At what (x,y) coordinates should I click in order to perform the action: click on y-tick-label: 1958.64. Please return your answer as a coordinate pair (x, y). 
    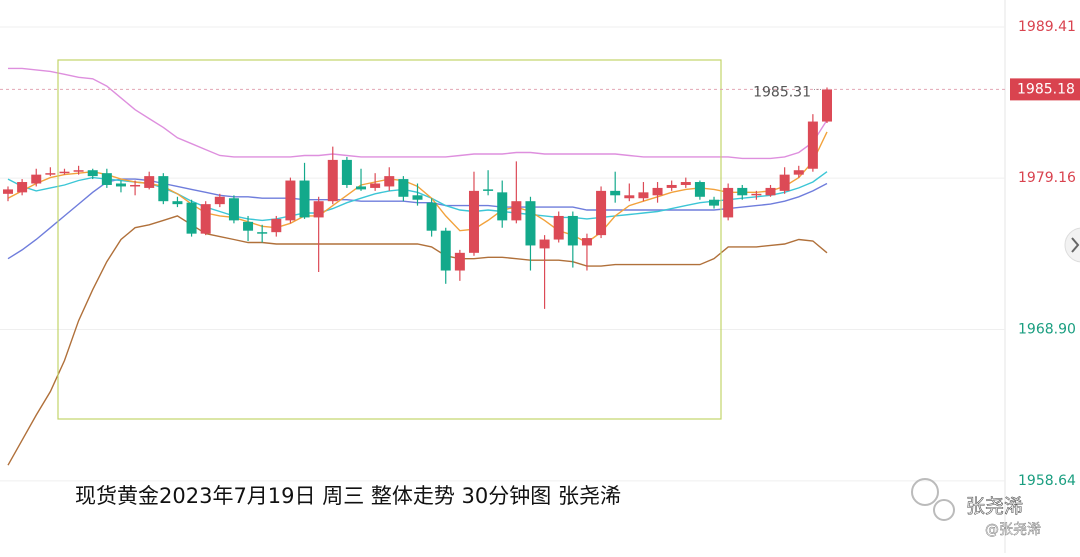
    Looking at the image, I should click on (1047, 481).